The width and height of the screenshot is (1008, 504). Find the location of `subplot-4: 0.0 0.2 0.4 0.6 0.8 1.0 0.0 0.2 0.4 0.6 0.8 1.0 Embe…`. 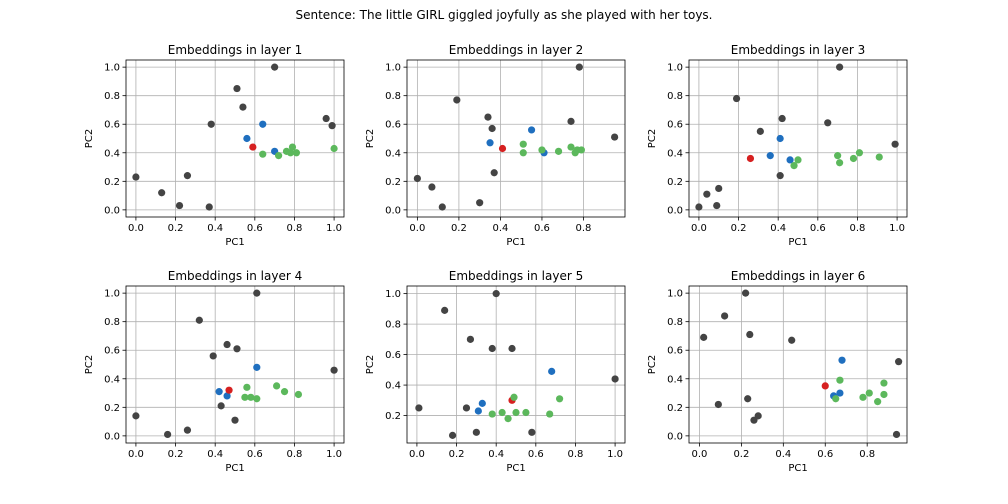

subplot-4: 0.0 0.2 0.4 0.6 0.8 1.0 0.0 0.2 0.4 0.6 0.8 1.0 Embe… is located at coordinates (214, 371).